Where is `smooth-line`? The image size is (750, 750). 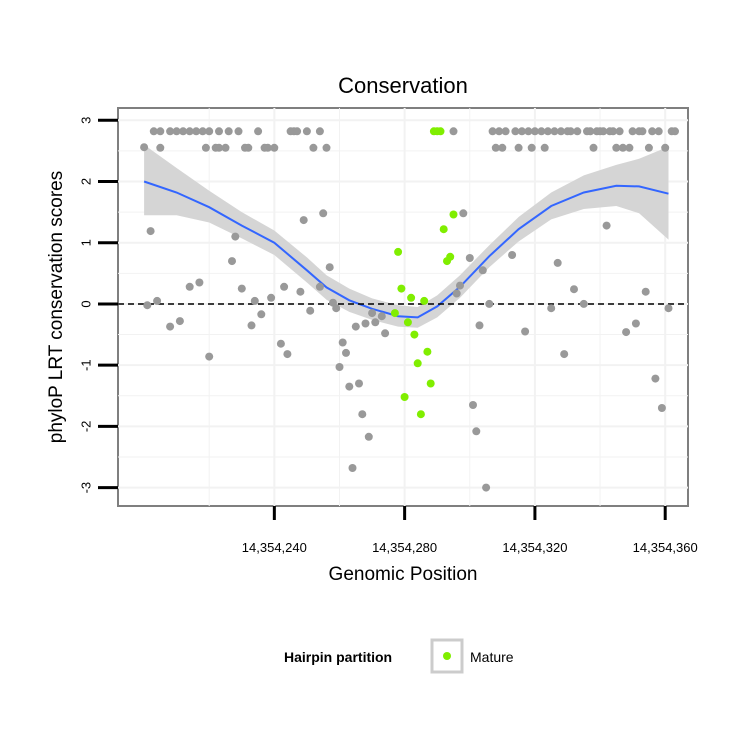
smooth-line is located at coordinates (406, 249).